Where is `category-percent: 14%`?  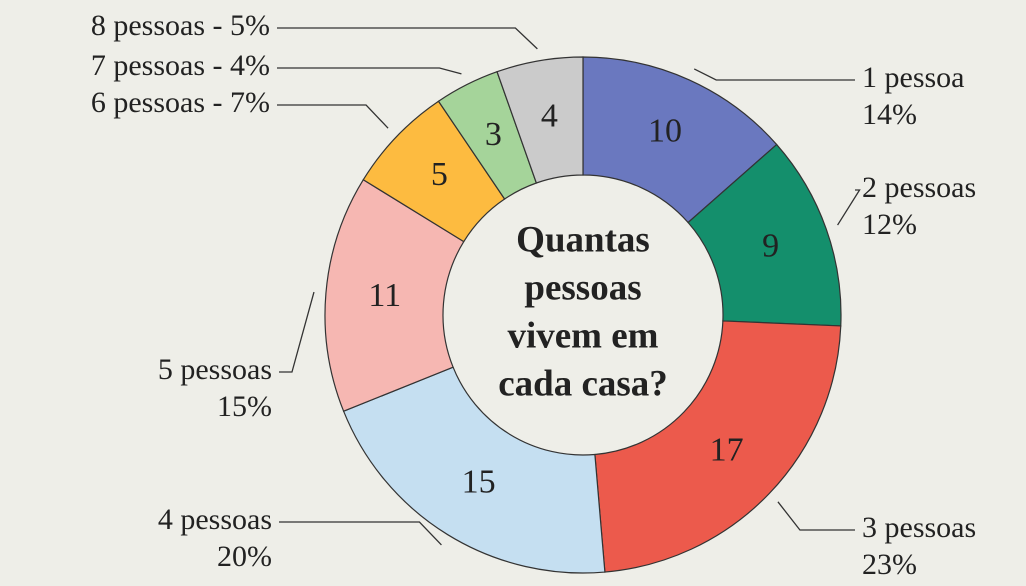
category-percent: 14% is located at coordinates (889, 114).